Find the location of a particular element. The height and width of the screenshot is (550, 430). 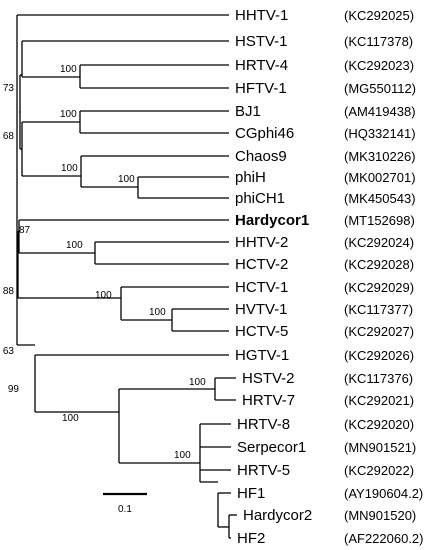

leaf-name: CGphi46 is located at coordinates (264, 133).